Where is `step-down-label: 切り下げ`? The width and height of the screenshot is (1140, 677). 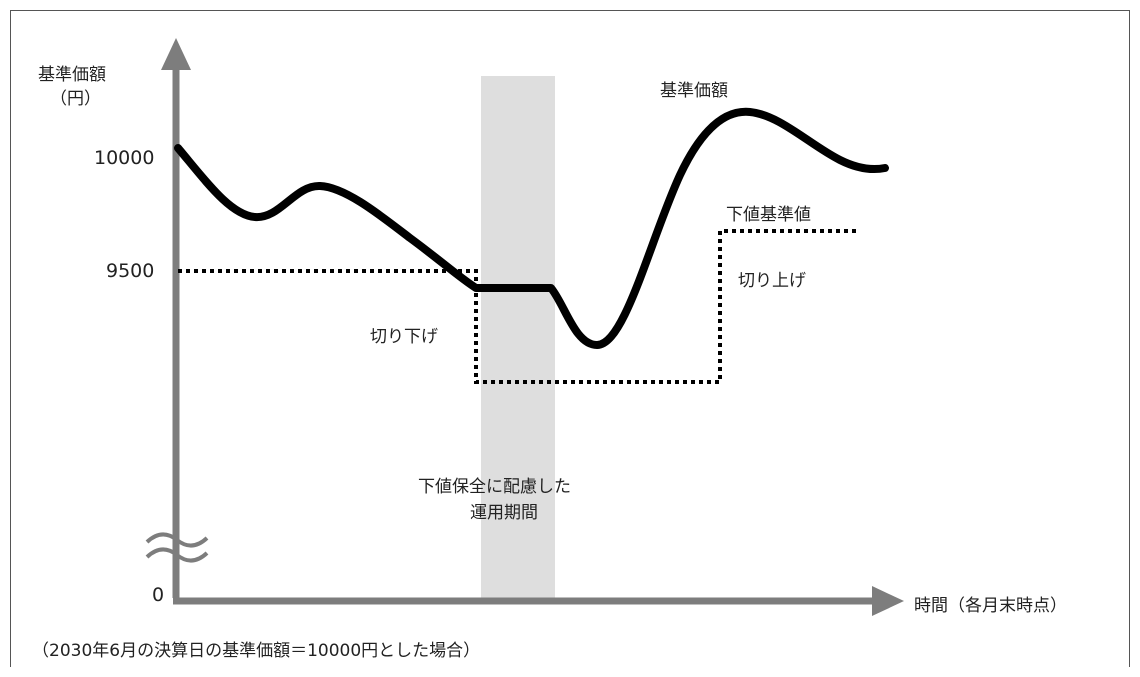 step-down-label: 切り下げ is located at coordinates (404, 337).